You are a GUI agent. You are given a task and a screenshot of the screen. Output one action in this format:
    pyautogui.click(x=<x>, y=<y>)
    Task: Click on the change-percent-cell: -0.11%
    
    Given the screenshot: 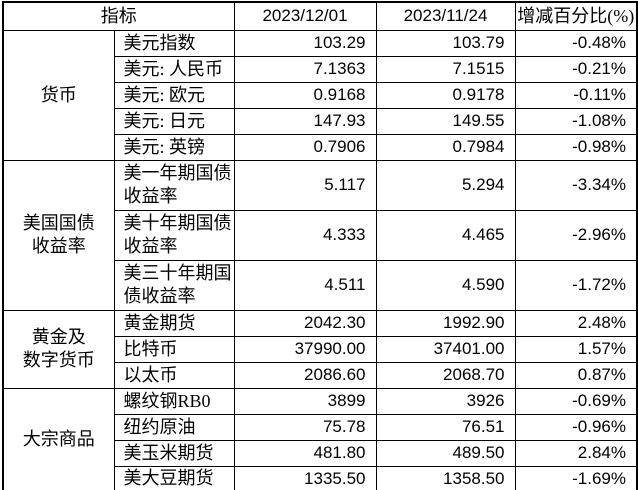 What is the action you would take?
    pyautogui.click(x=576, y=95)
    